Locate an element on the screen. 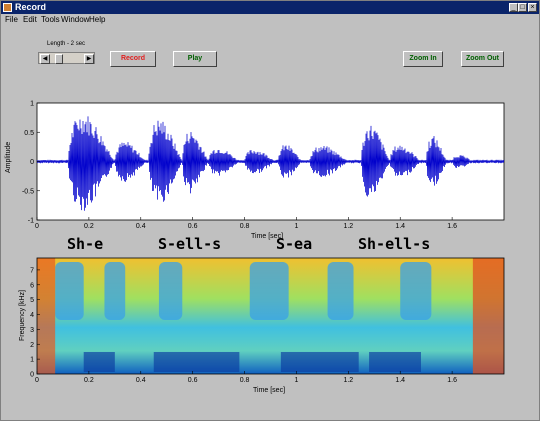  spectrogram-xlabel: Time [sec] is located at coordinates (269, 390).